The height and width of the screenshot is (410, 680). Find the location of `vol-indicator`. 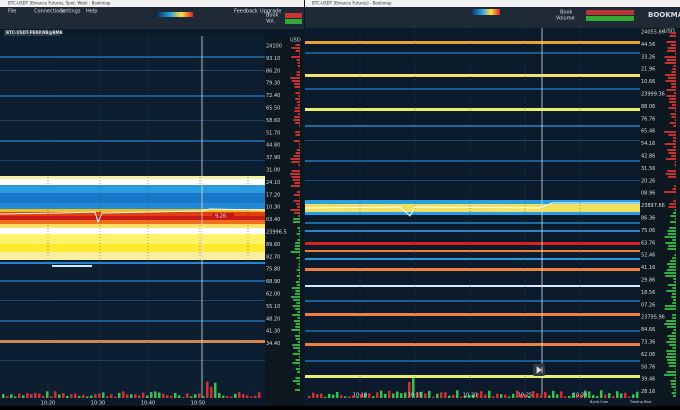

vol-indicator is located at coordinates (293, 21).